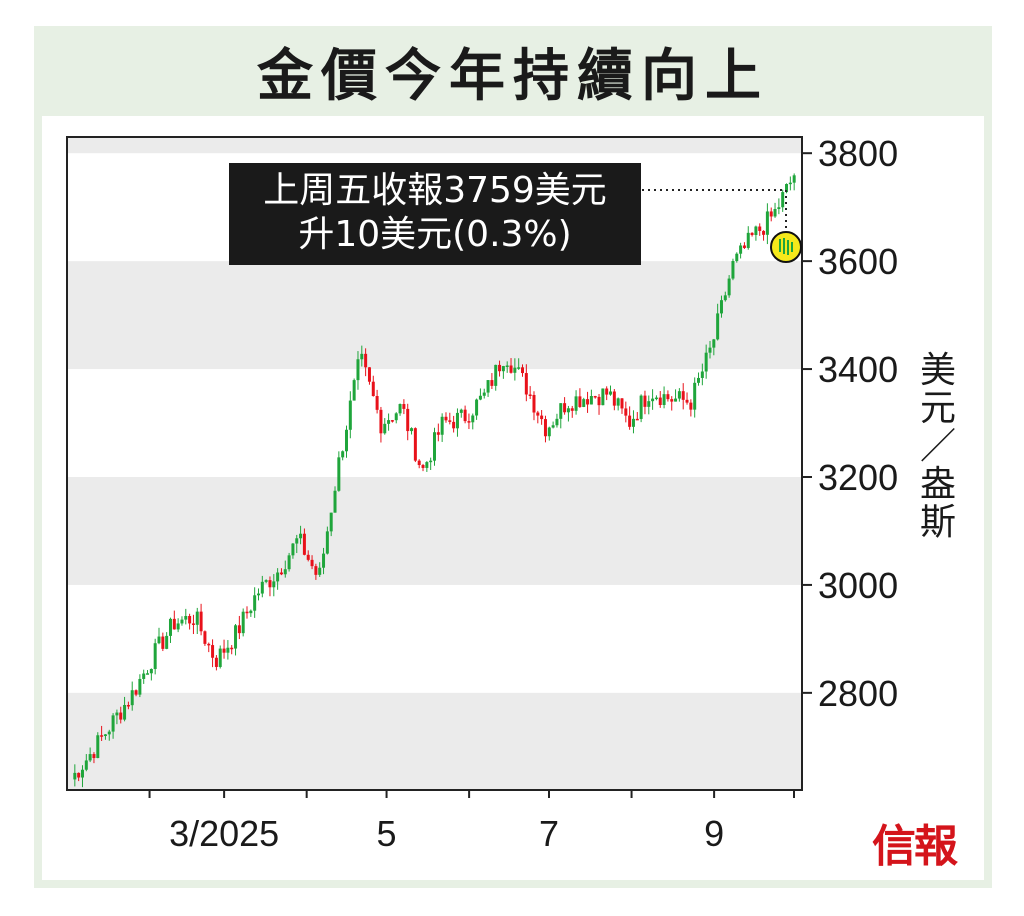 The height and width of the screenshot is (916, 1024). What do you see at coordinates (549, 833) in the screenshot?
I see `x-tick-label: 7` at bounding box center [549, 833].